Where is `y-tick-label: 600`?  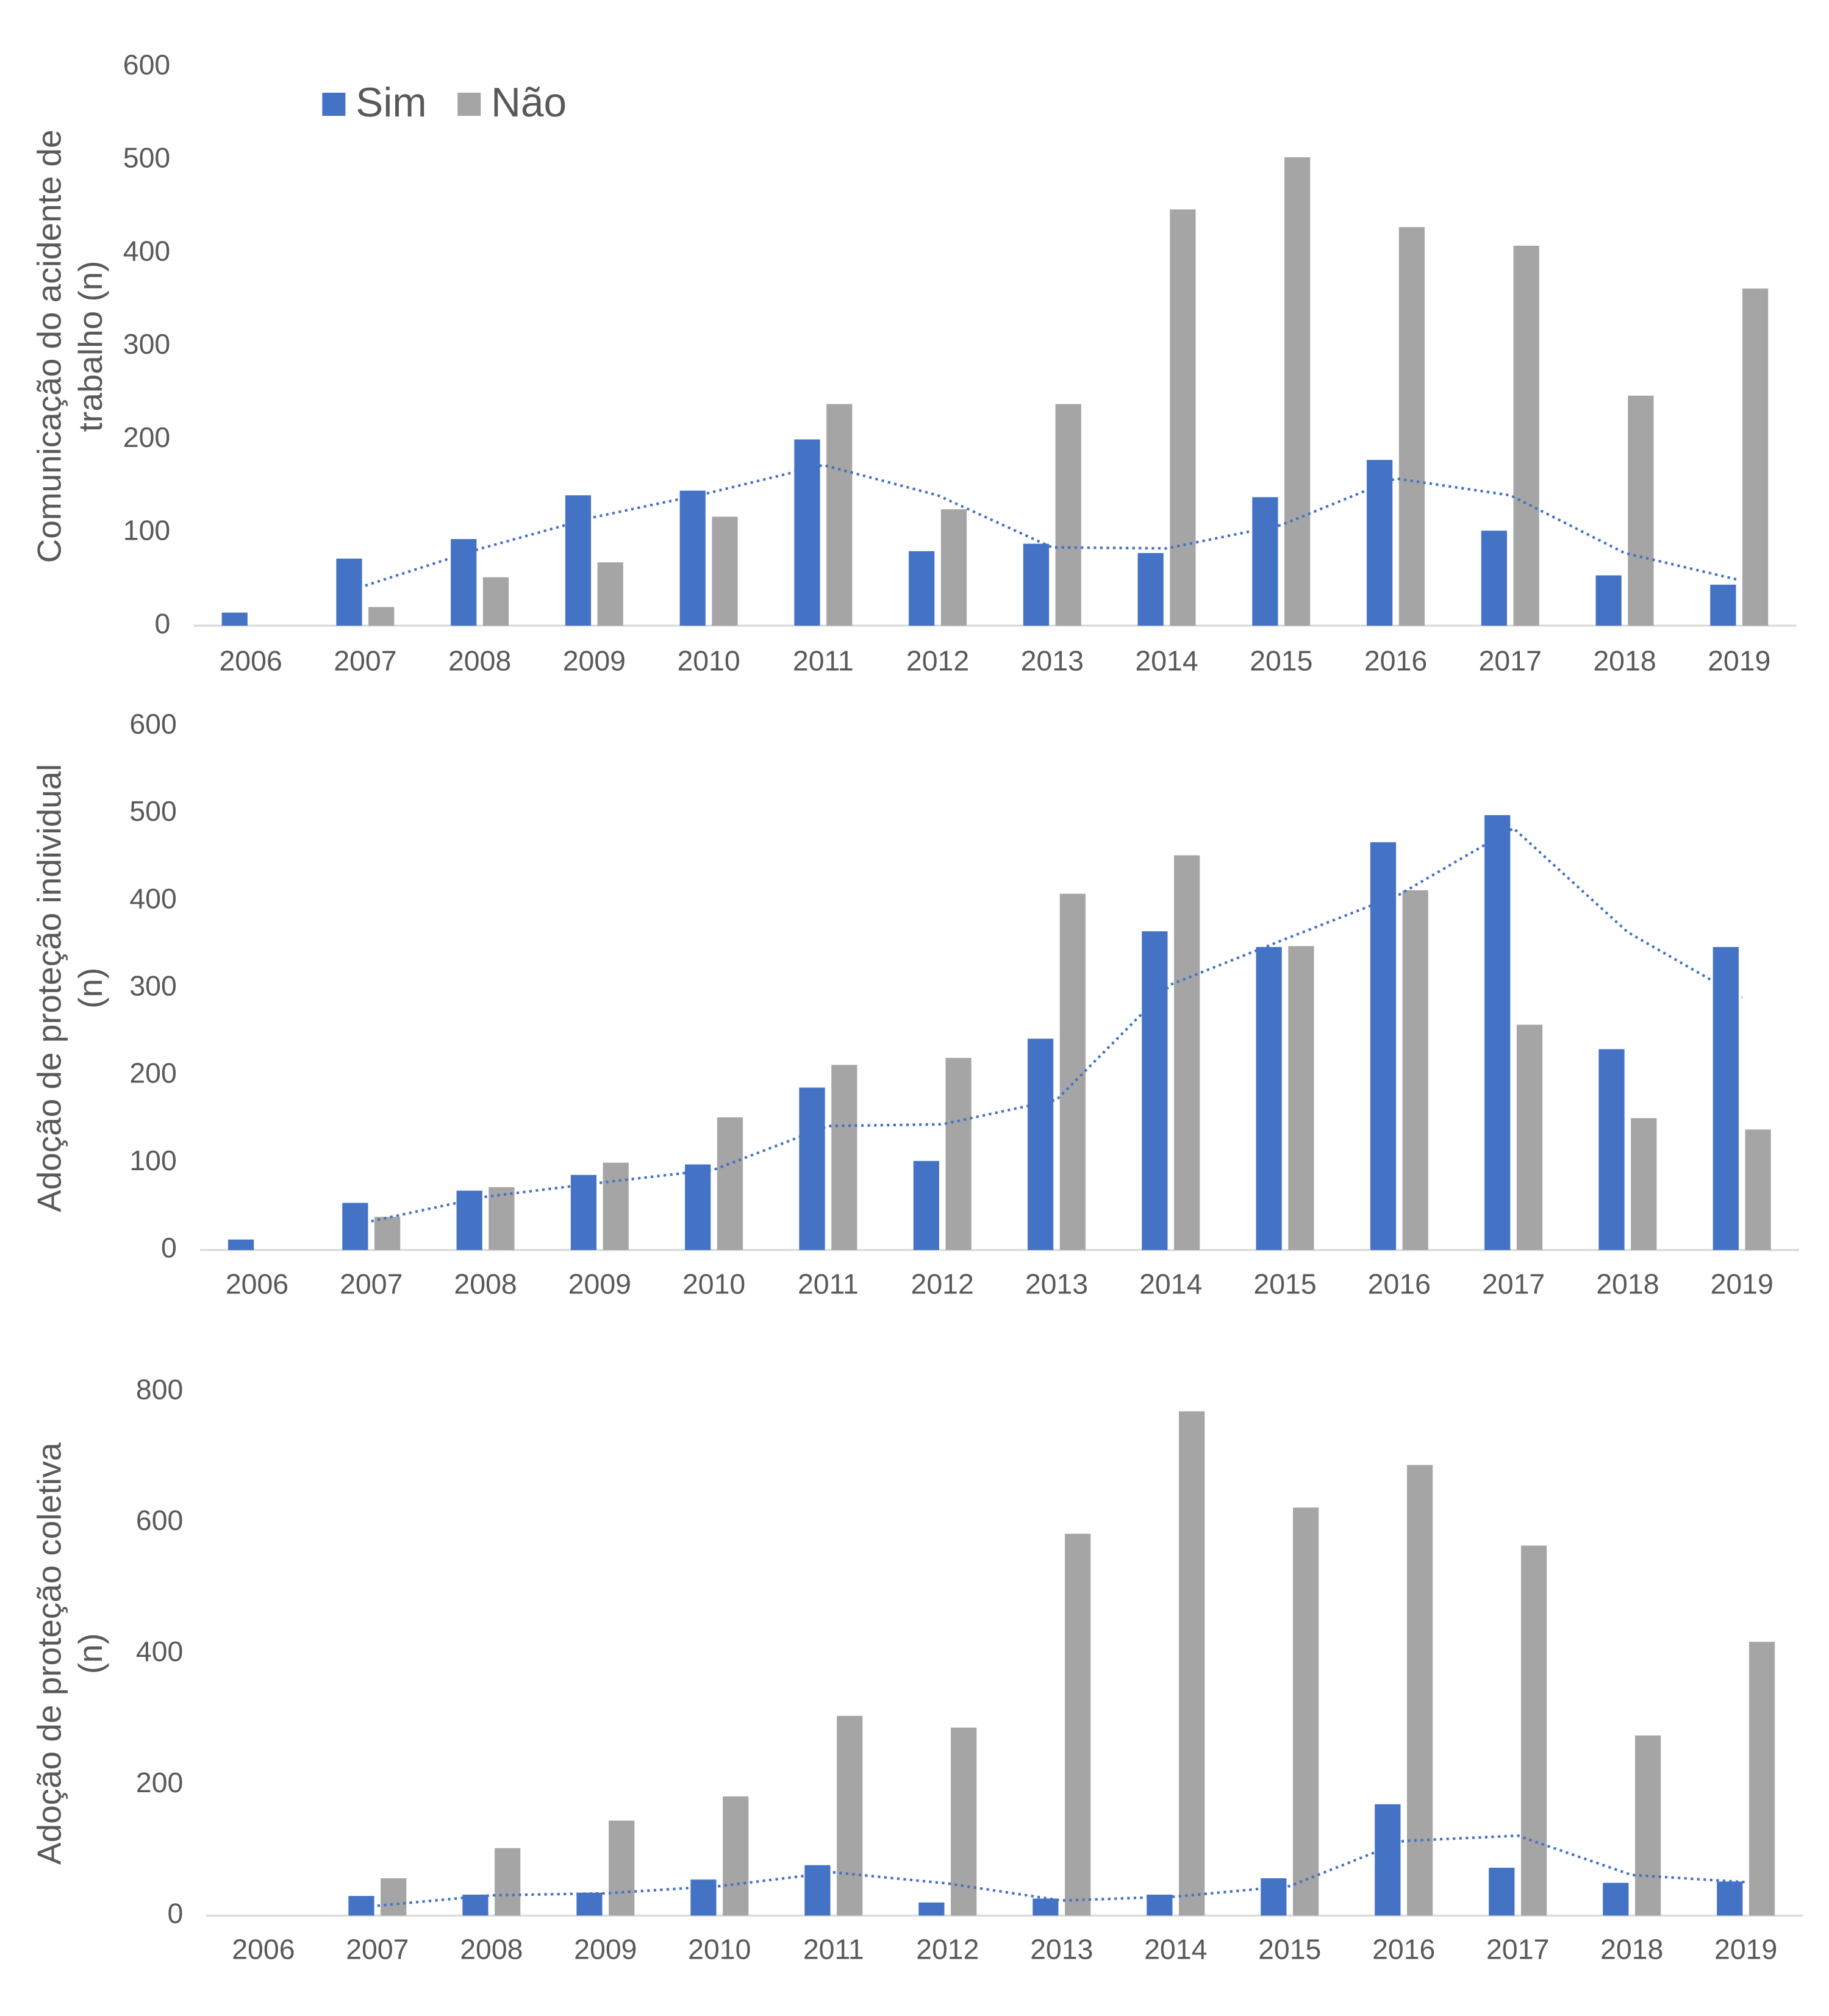
y-tick-label: 600 is located at coordinates (146, 64).